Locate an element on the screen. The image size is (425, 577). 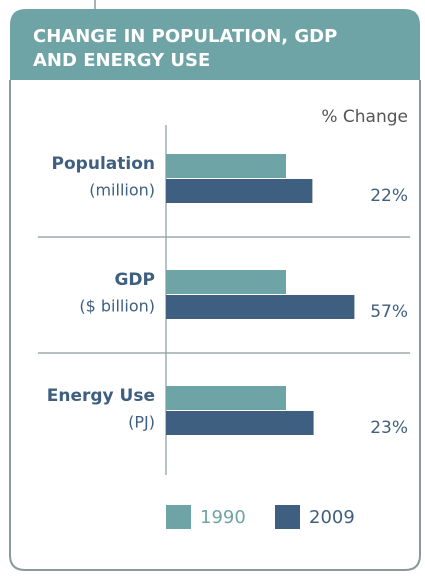
legend-label: 1990 is located at coordinates (223, 517).